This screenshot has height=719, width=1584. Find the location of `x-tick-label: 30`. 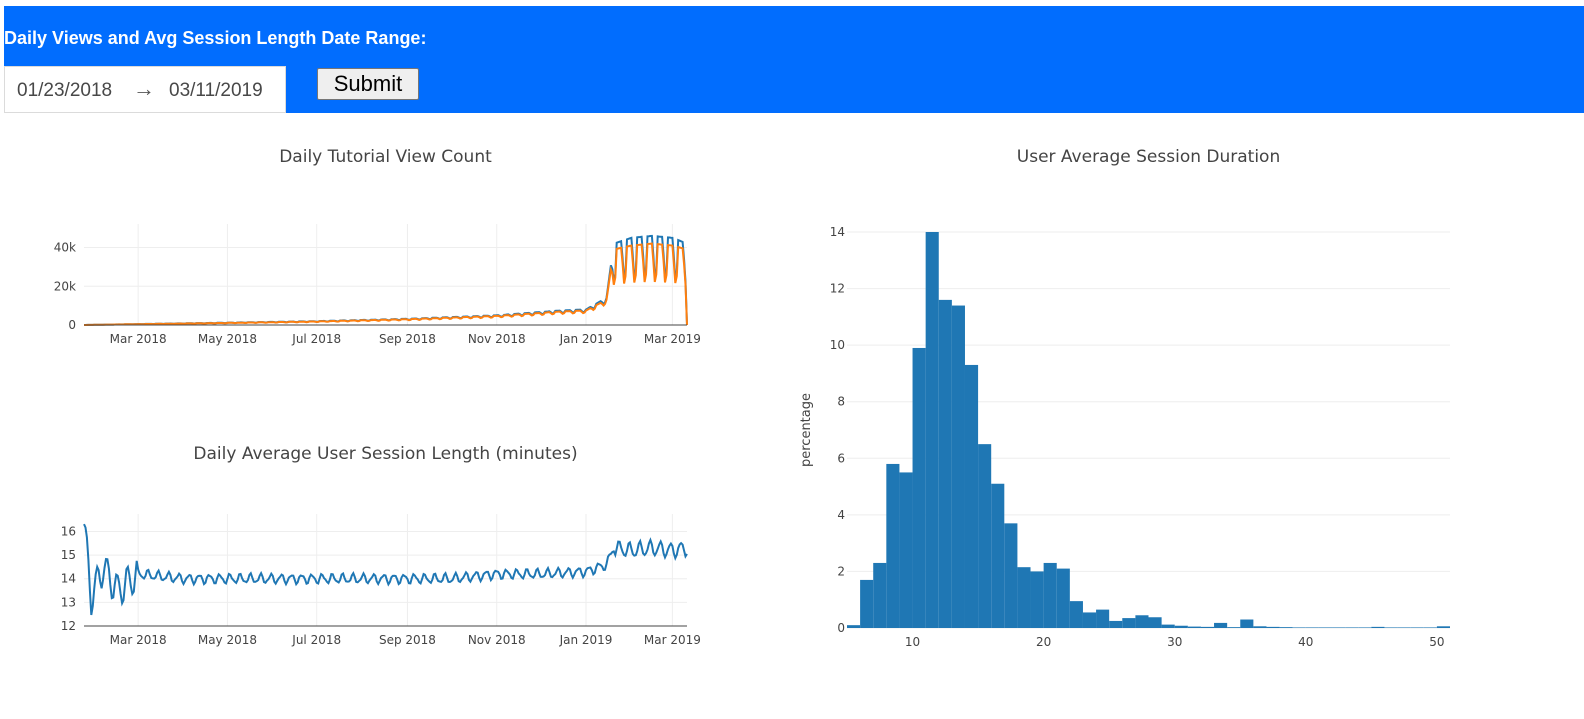

x-tick-label: 30 is located at coordinates (1174, 642).